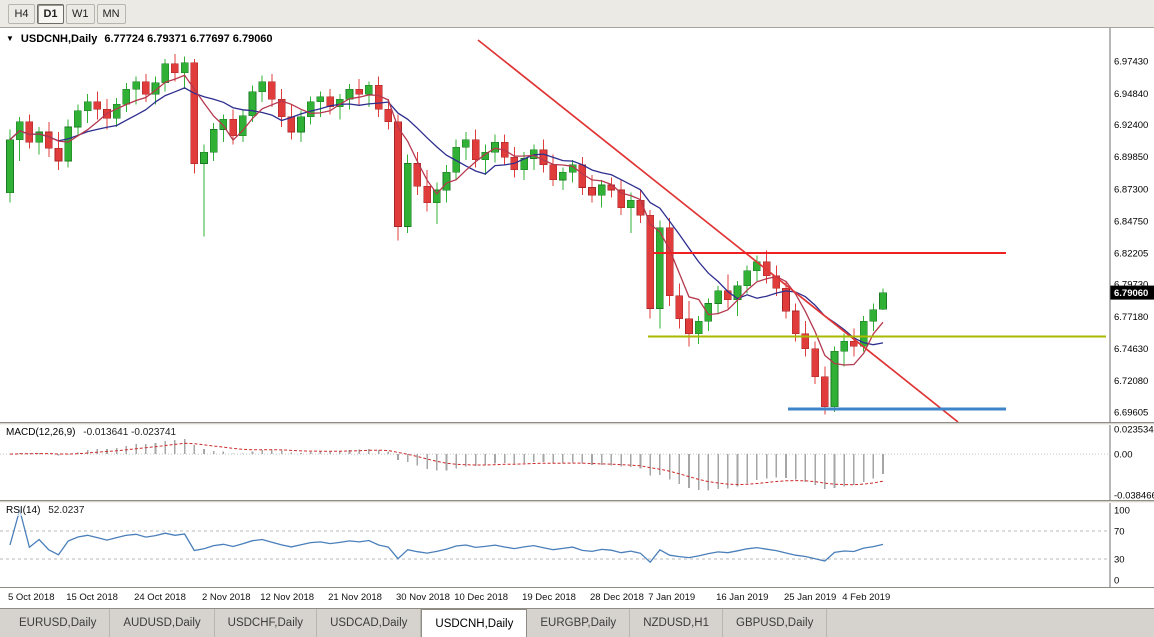 This screenshot has height=637, width=1154. Describe the element at coordinates (1131, 189) in the screenshot. I see `price-axis-label: 6.87300` at that location.